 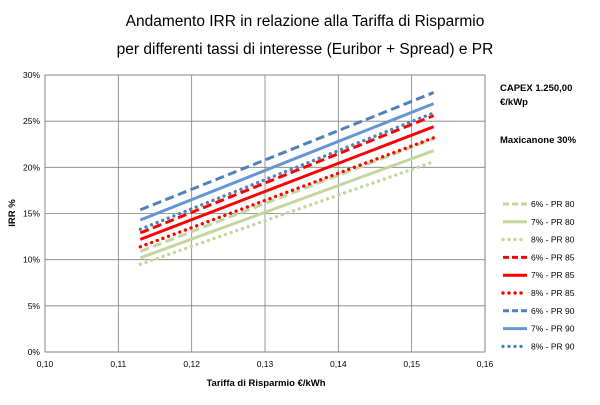 I want to click on x-tick-label: 0,13, so click(x=265, y=364).